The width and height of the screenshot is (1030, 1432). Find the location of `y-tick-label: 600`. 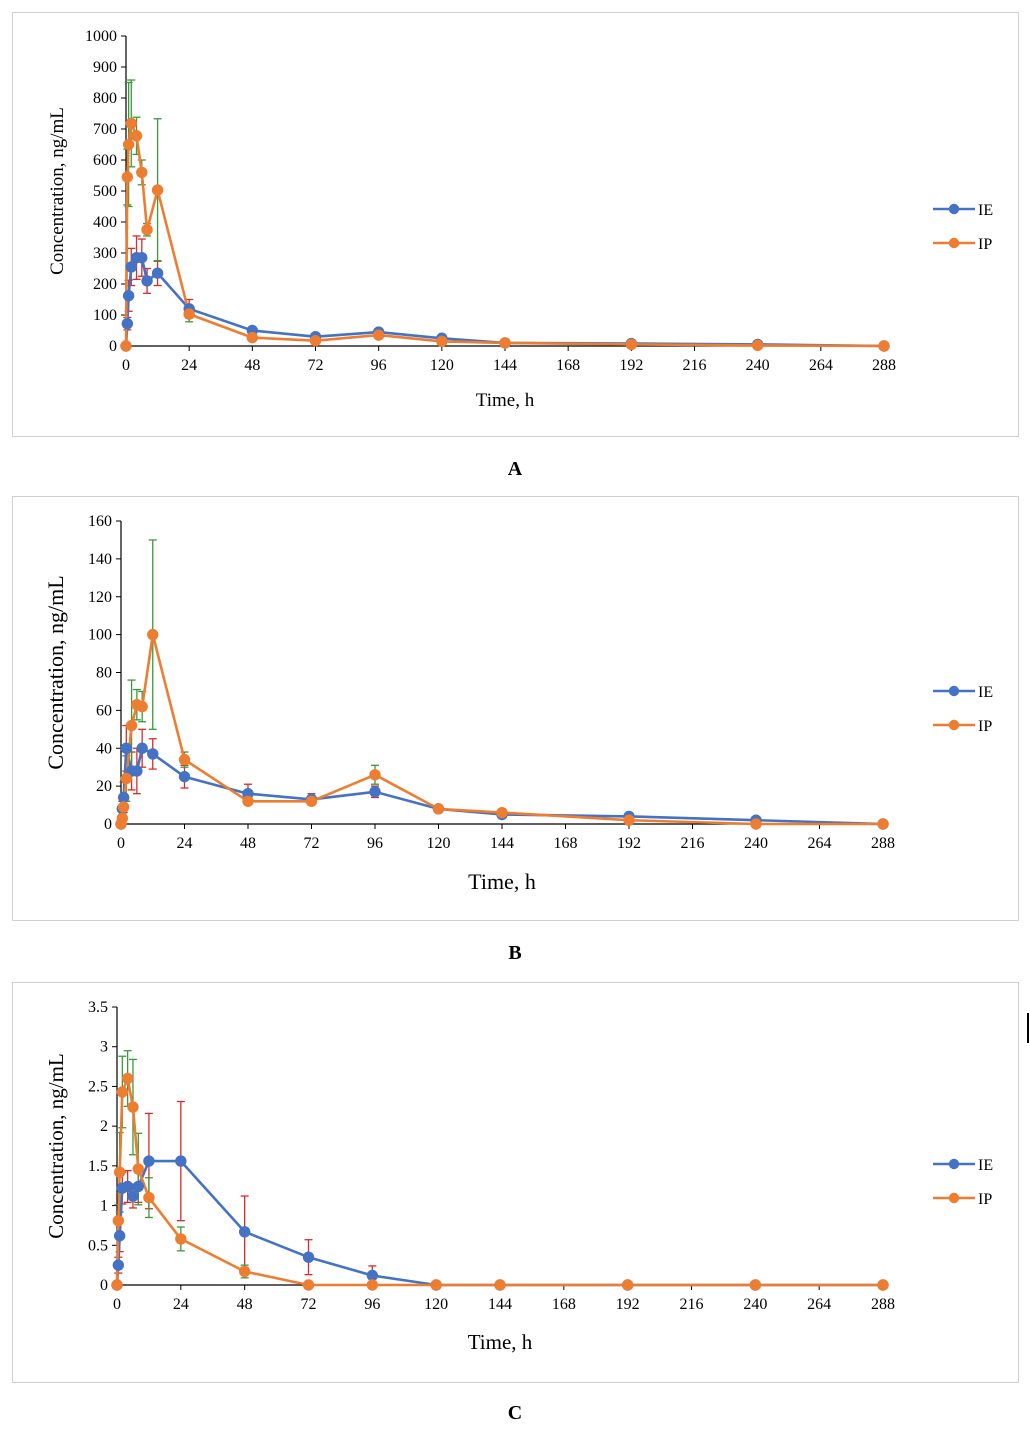

y-tick-label: 600 is located at coordinates (105, 160).